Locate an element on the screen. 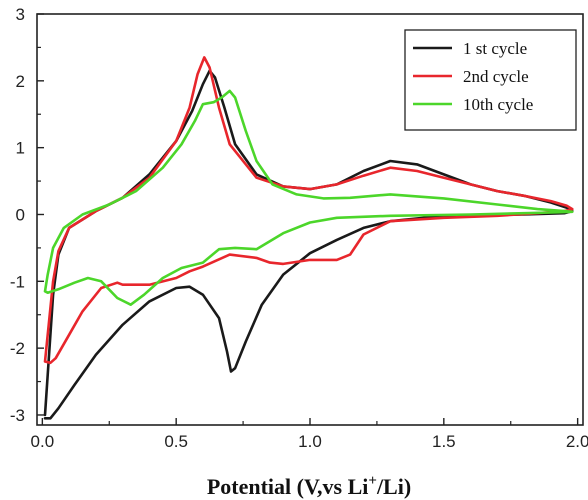 Image resolution: width=588 pixels, height=500 pixels. x-tick-label: 2.0 is located at coordinates (577, 441).